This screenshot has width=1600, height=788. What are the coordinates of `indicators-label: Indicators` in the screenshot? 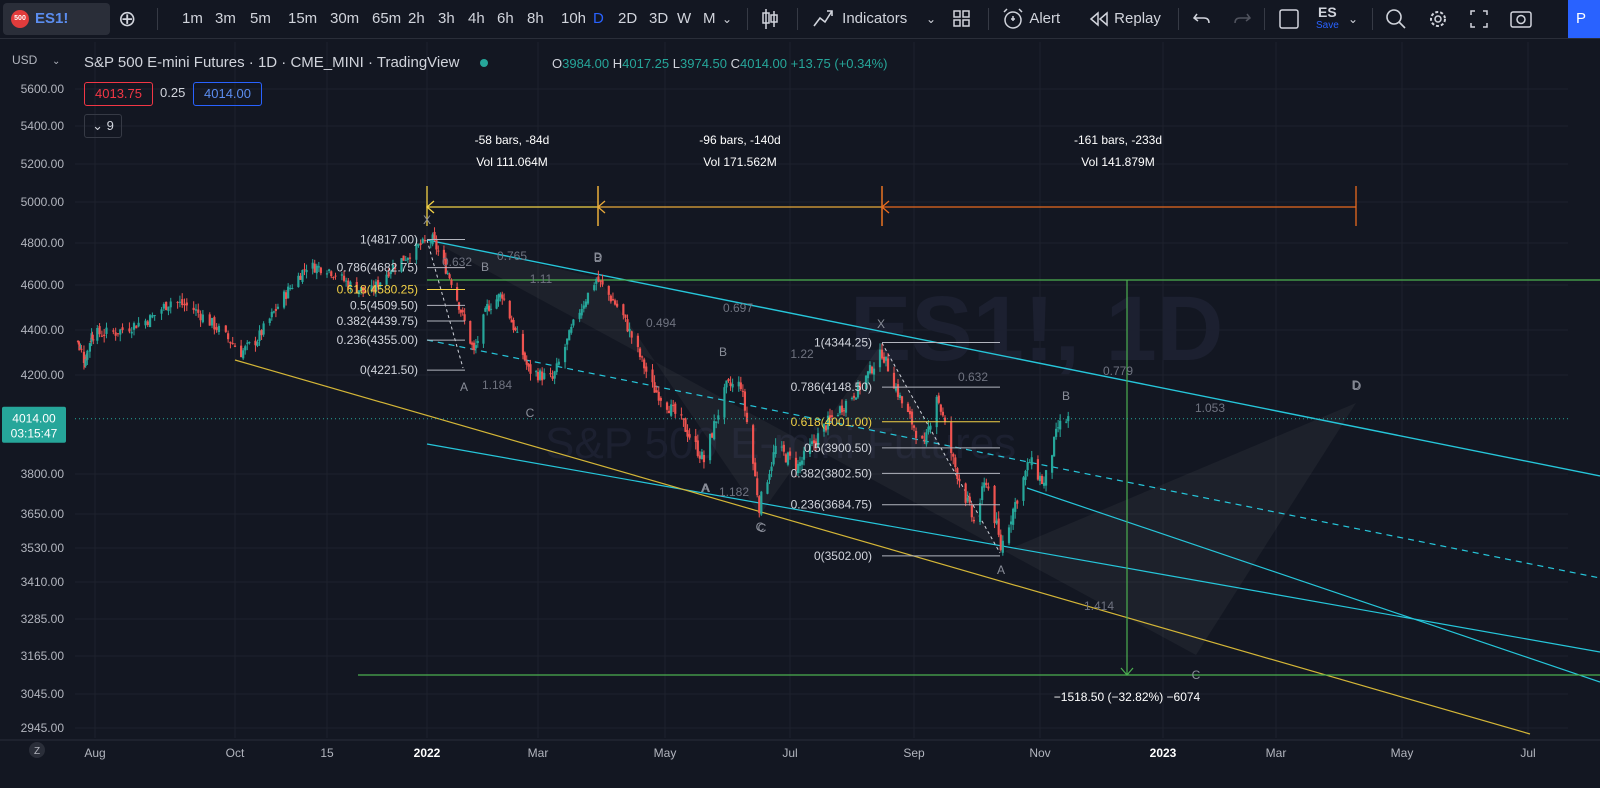 It's located at (875, 18).